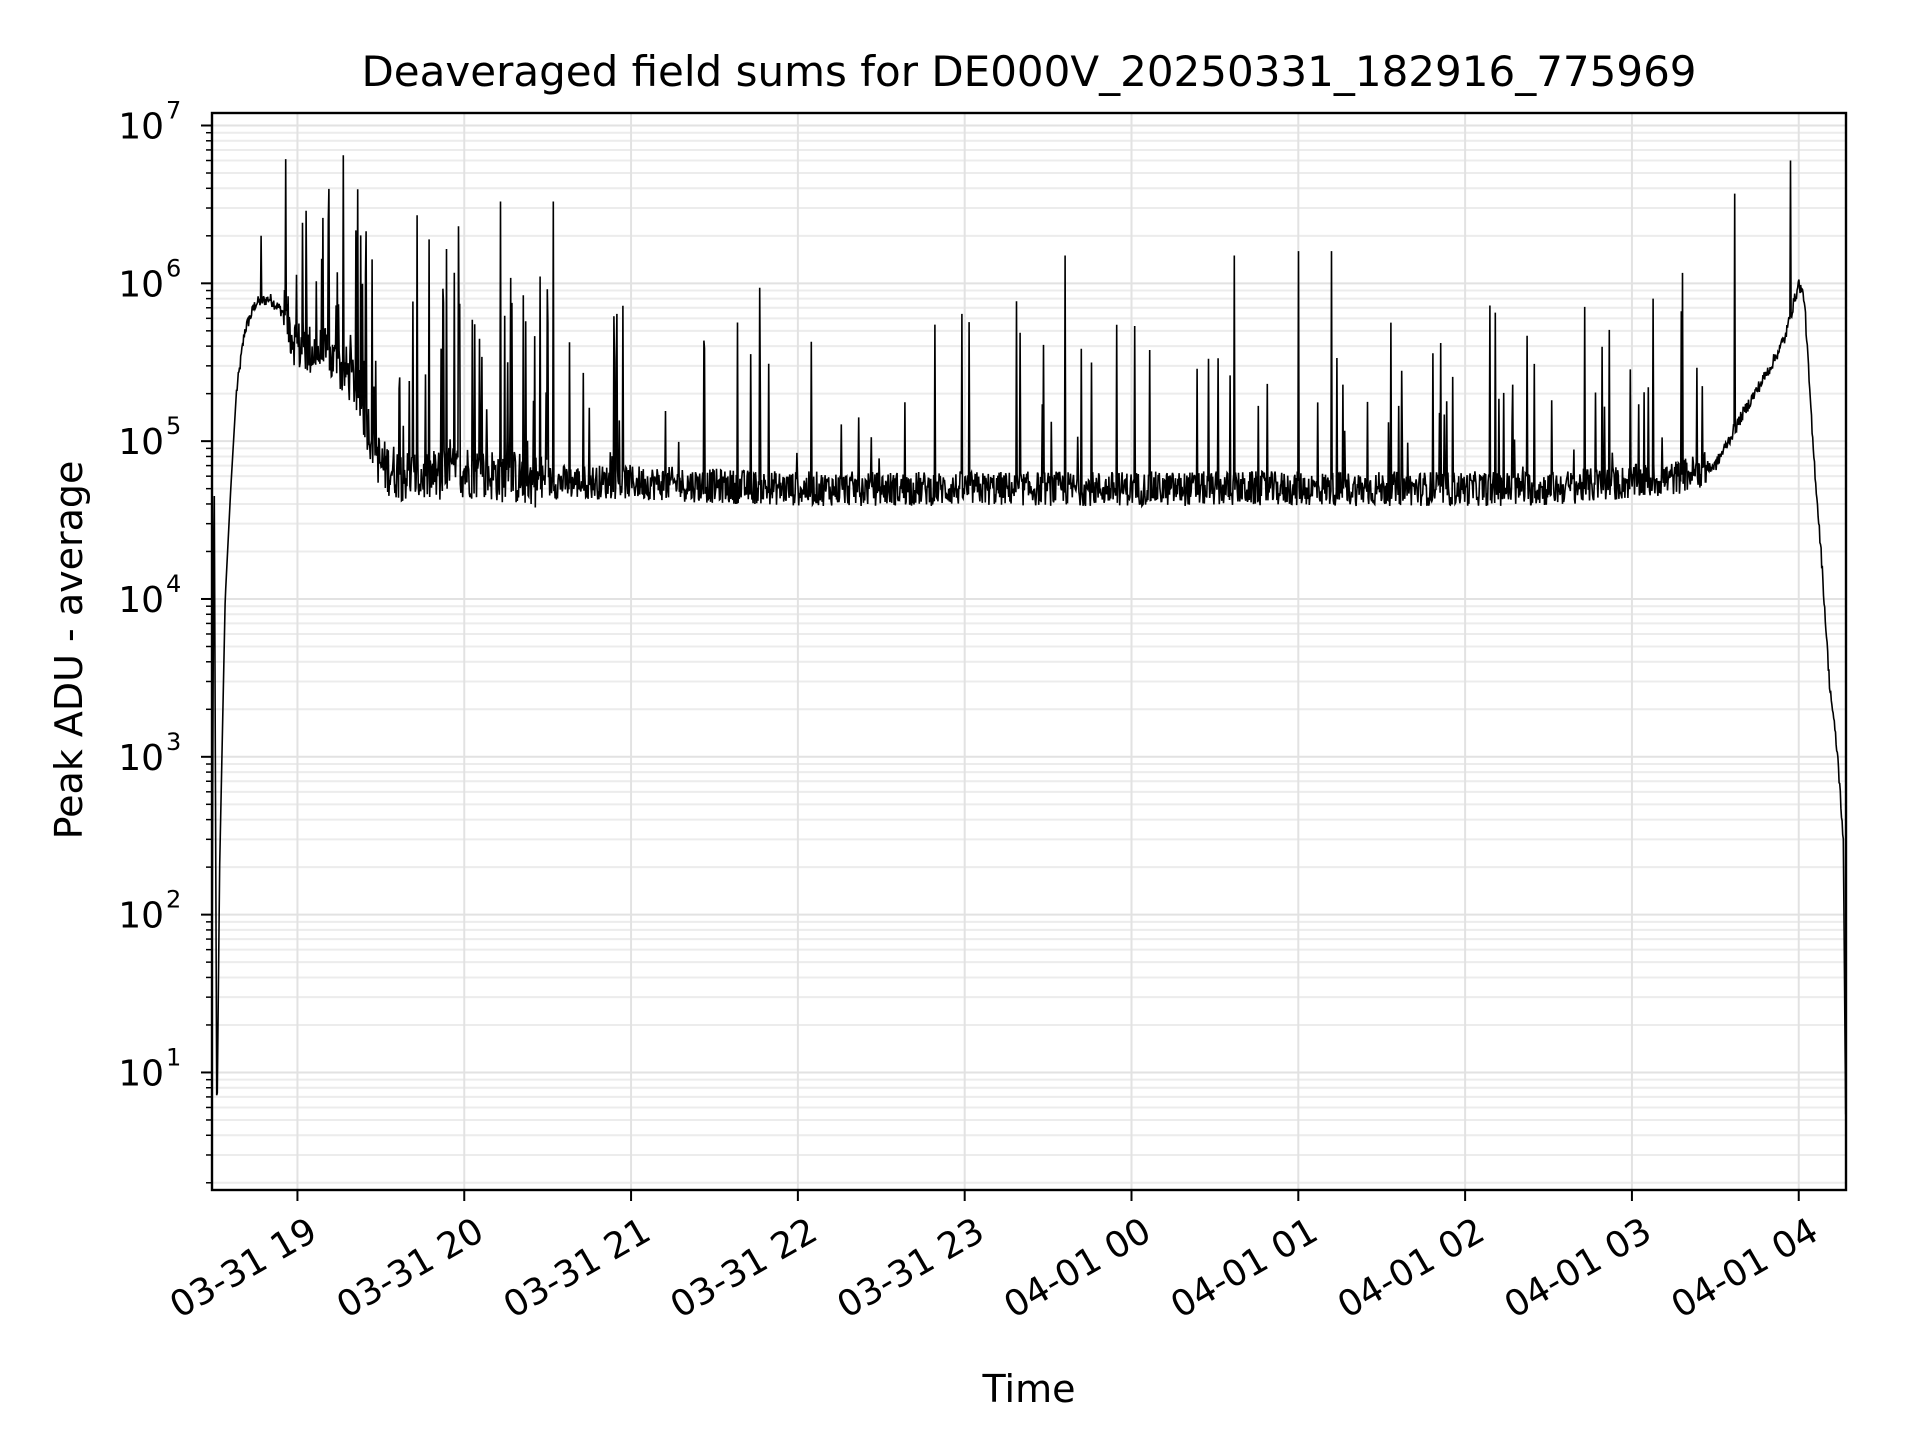 This screenshot has height=1440, width=1920. Describe the element at coordinates (173, 110) in the screenshot. I see `y-tick-exponent: 7` at that location.